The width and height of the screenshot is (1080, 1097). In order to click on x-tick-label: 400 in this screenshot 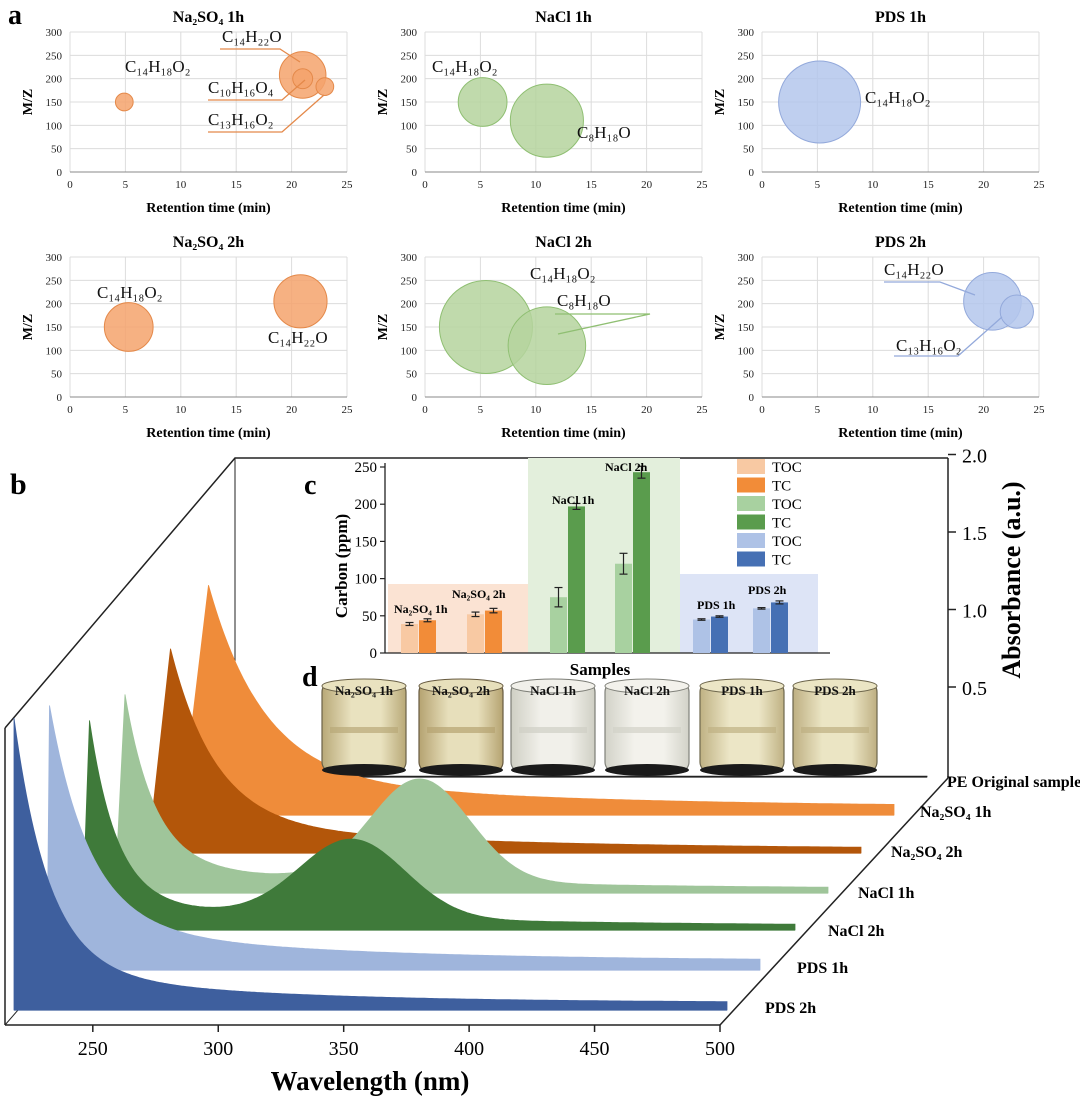, I will do `click(469, 1049)`.